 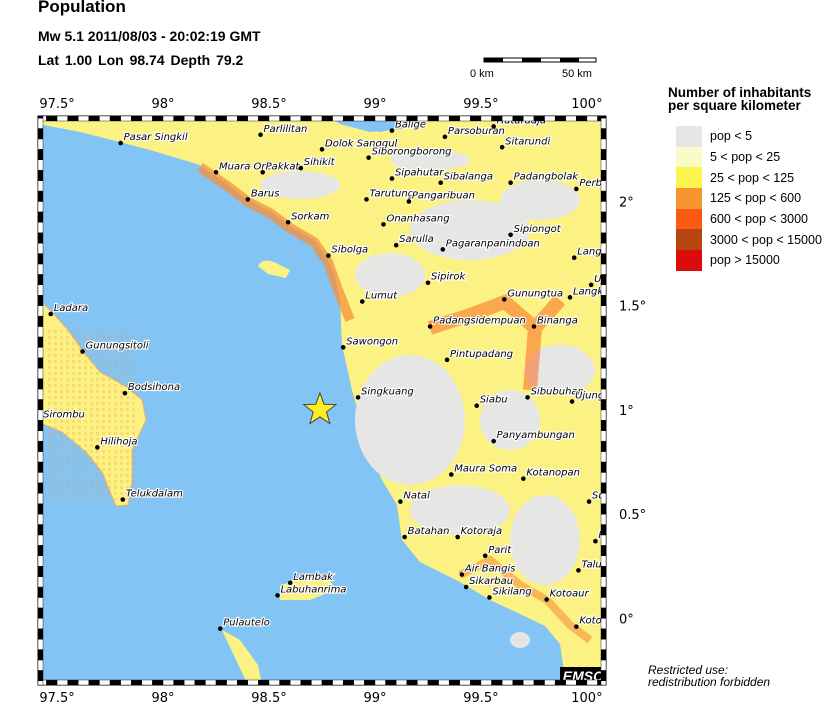 I want to click on city-label: Lambak, so click(x=313, y=577).